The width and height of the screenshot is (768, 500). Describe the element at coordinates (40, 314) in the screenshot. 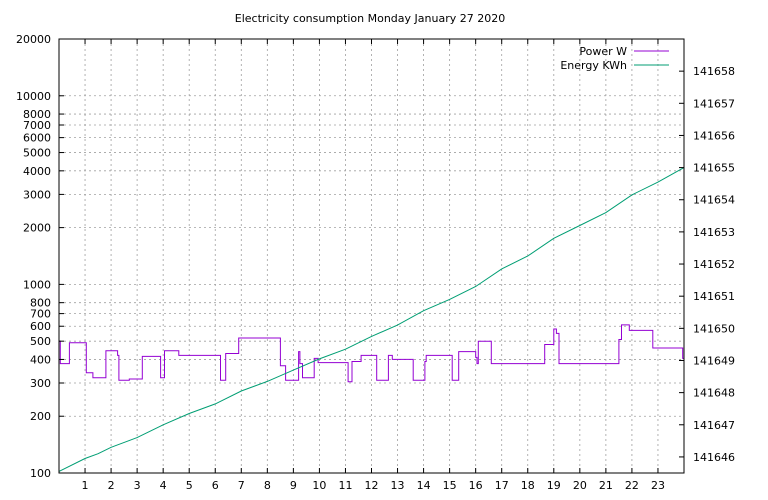

I see `y-tick-label: 700` at that location.